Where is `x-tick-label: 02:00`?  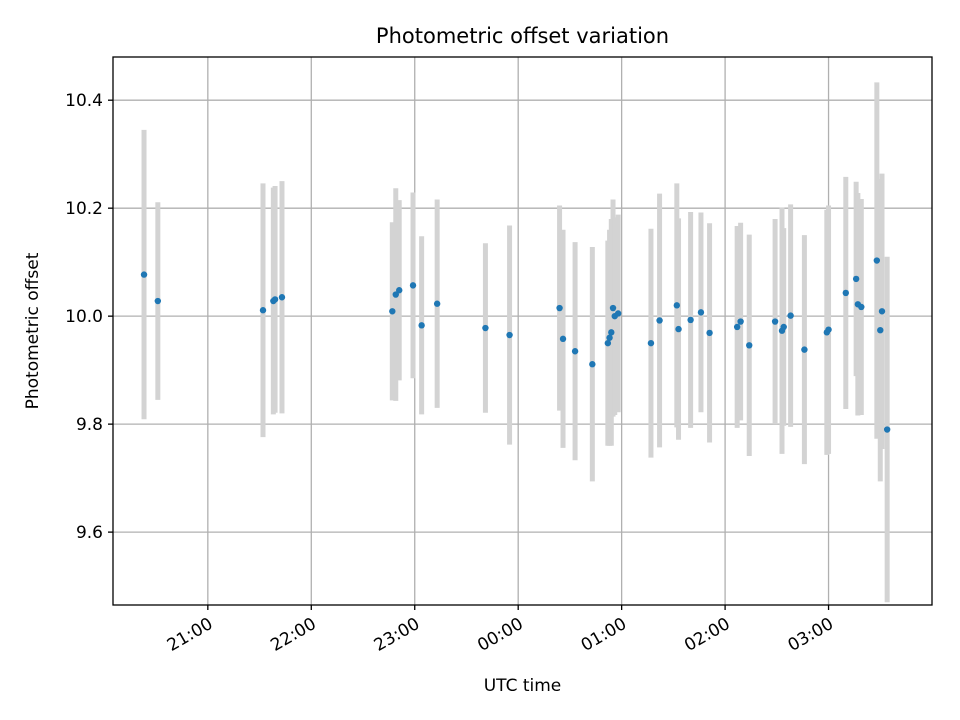 x-tick-label: 02:00 is located at coordinates (707, 635).